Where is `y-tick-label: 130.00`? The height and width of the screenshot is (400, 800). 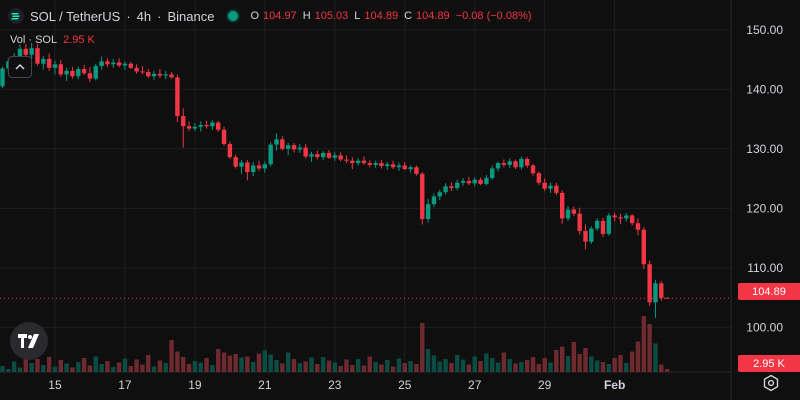
y-tick-label: 130.00 is located at coordinates (764, 149).